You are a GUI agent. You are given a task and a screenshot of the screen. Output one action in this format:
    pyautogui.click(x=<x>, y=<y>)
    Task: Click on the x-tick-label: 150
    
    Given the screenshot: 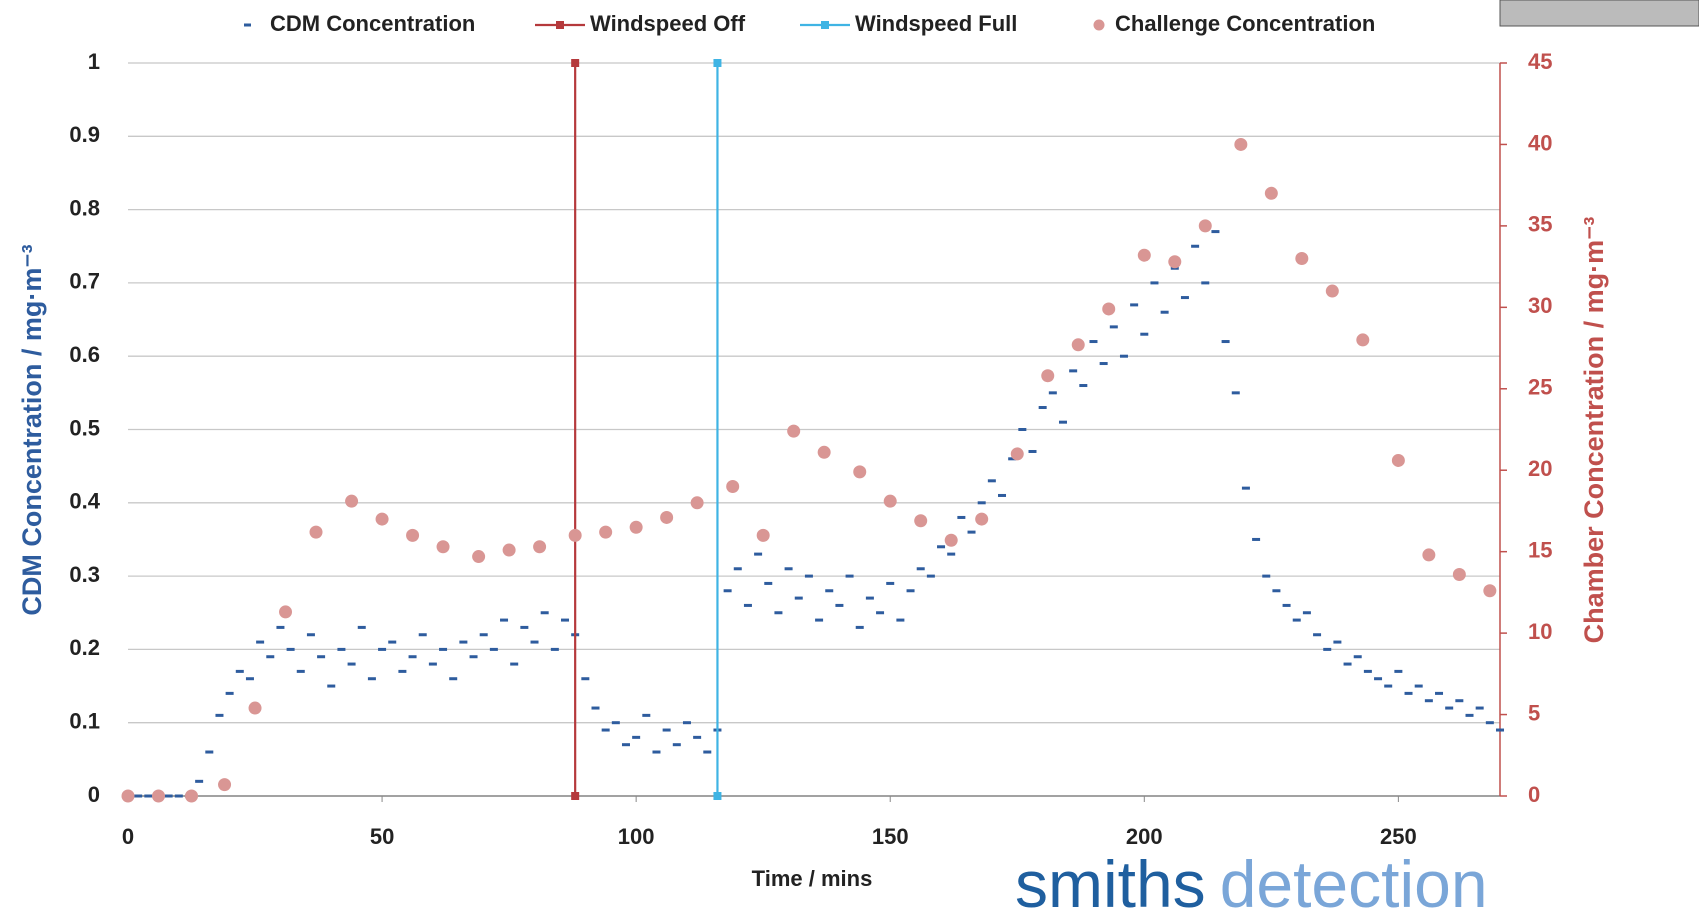 What is the action you would take?
    pyautogui.click(x=890, y=836)
    